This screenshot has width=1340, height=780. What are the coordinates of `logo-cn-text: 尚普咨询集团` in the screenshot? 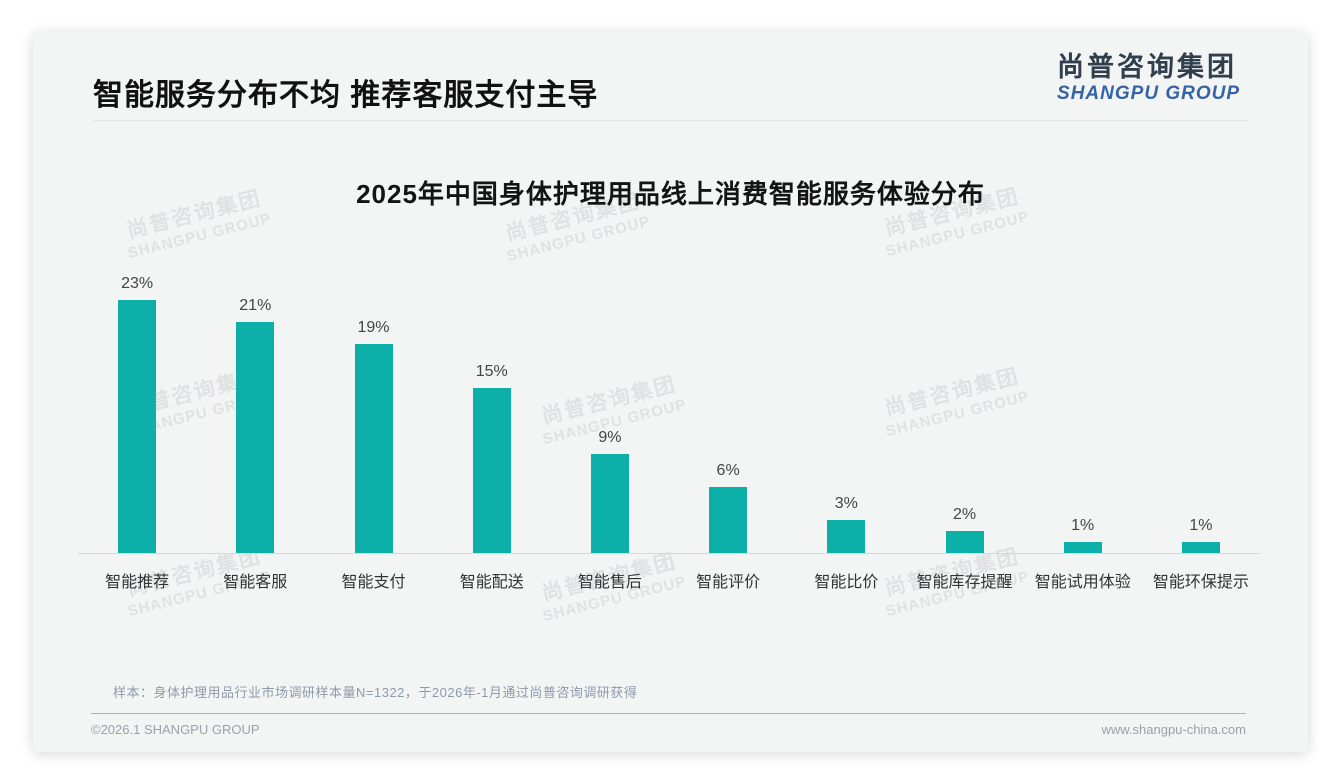 It's located at (1147, 67).